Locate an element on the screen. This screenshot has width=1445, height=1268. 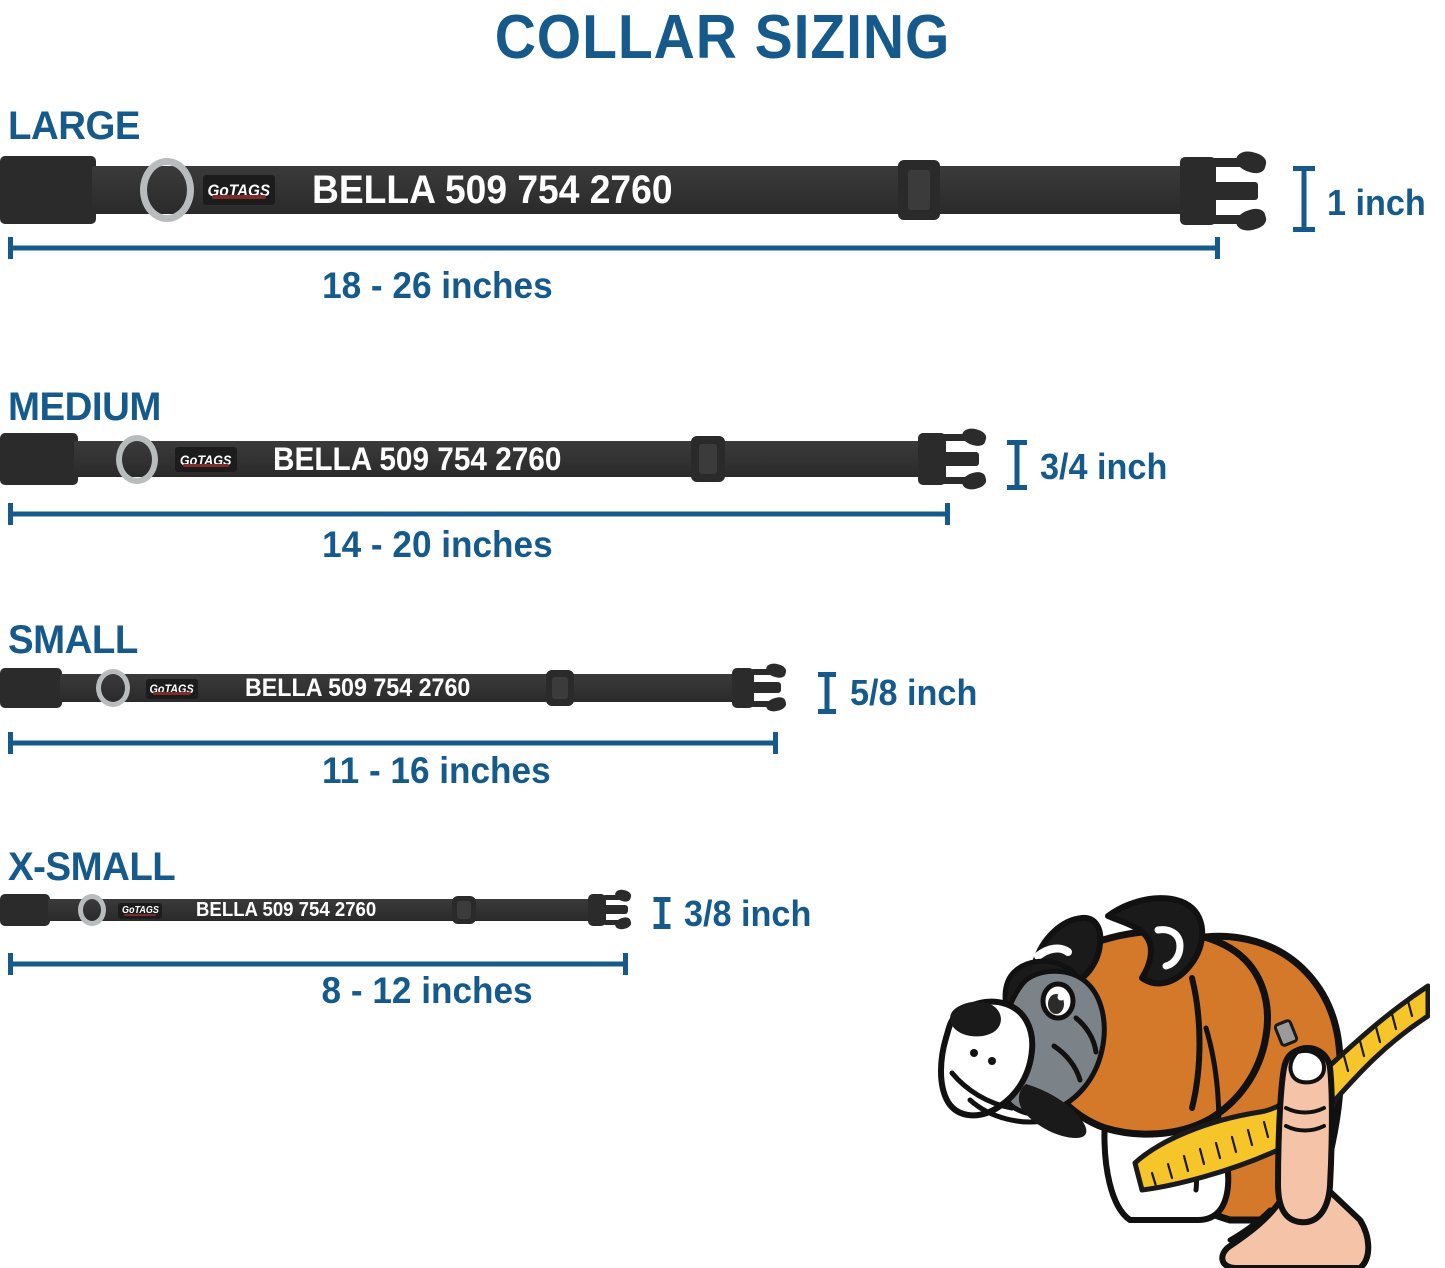
width-label-small: 5/8 inch is located at coordinates (914, 692).